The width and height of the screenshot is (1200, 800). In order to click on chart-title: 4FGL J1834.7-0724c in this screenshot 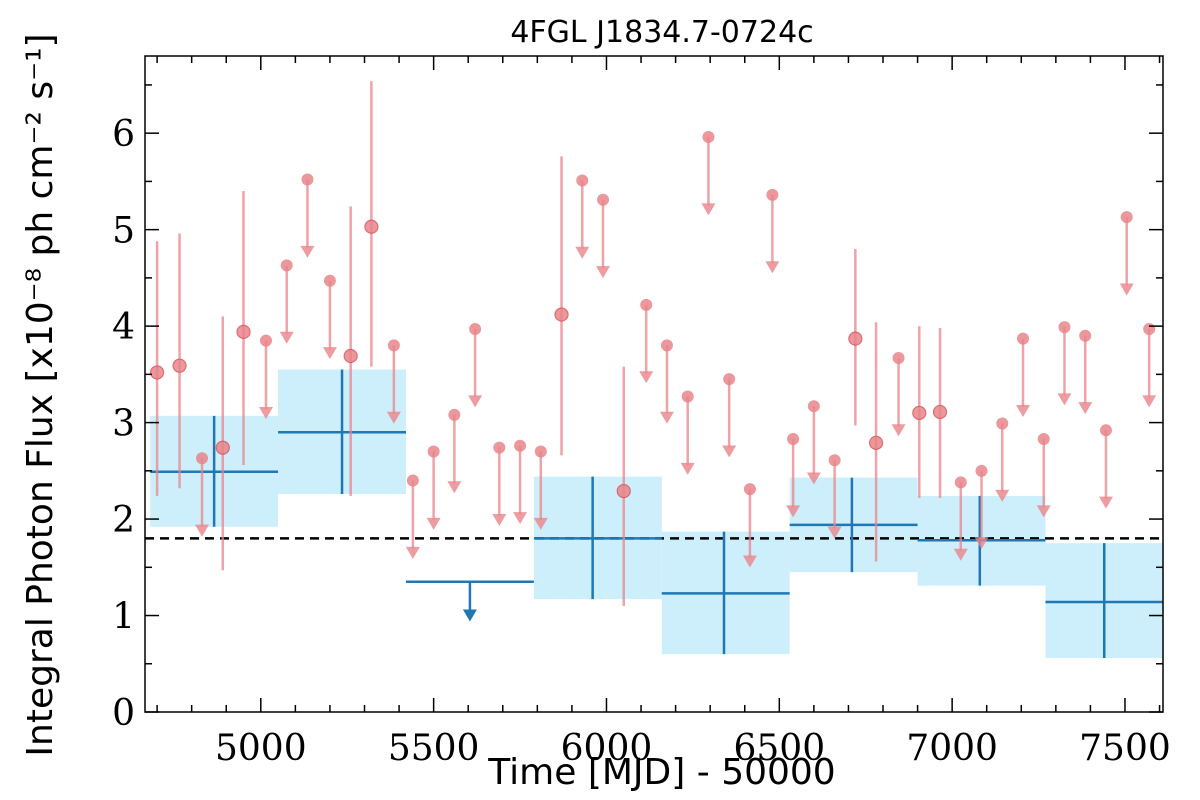, I will do `click(661, 32)`.